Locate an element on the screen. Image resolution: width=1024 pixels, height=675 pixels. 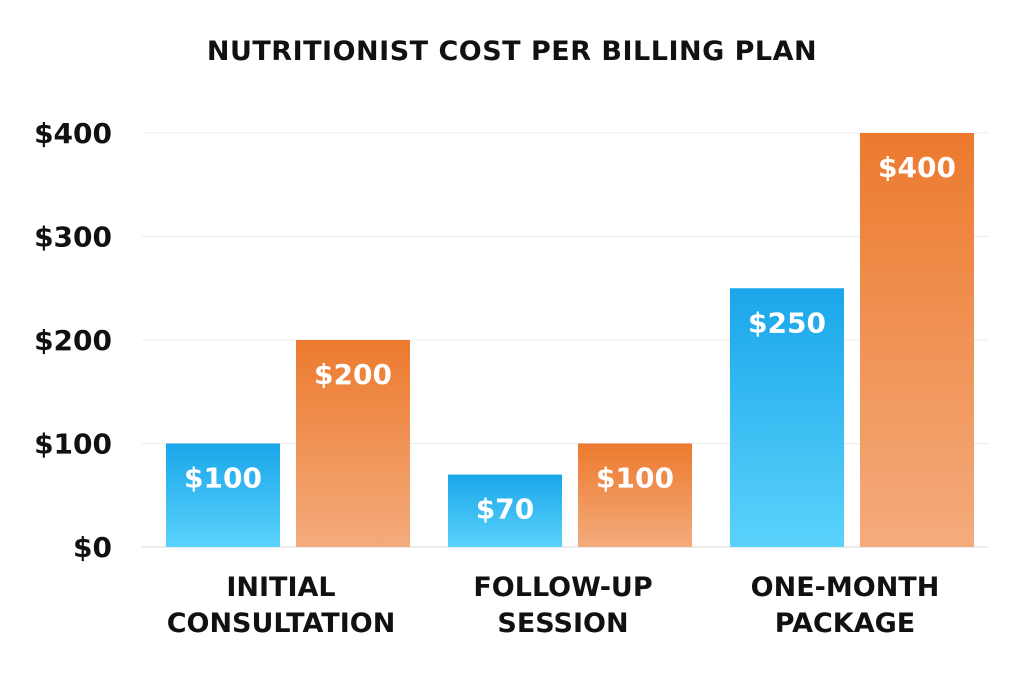
bar-value-label: $250 is located at coordinates (787, 322).